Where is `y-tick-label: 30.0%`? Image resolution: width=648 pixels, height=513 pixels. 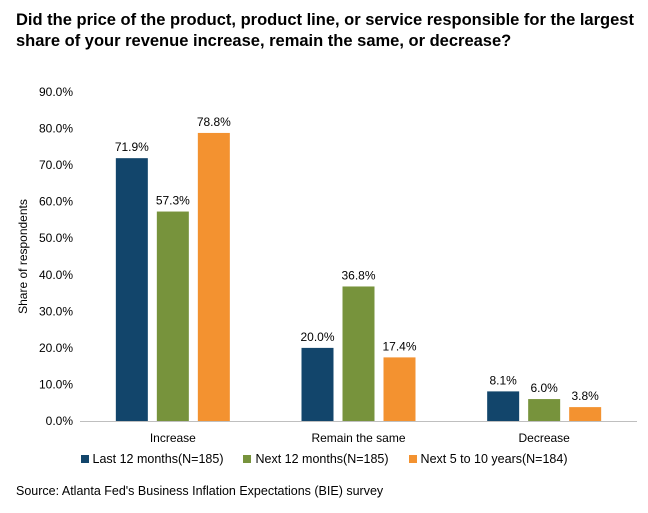
y-tick-label: 30.0% is located at coordinates (56, 311).